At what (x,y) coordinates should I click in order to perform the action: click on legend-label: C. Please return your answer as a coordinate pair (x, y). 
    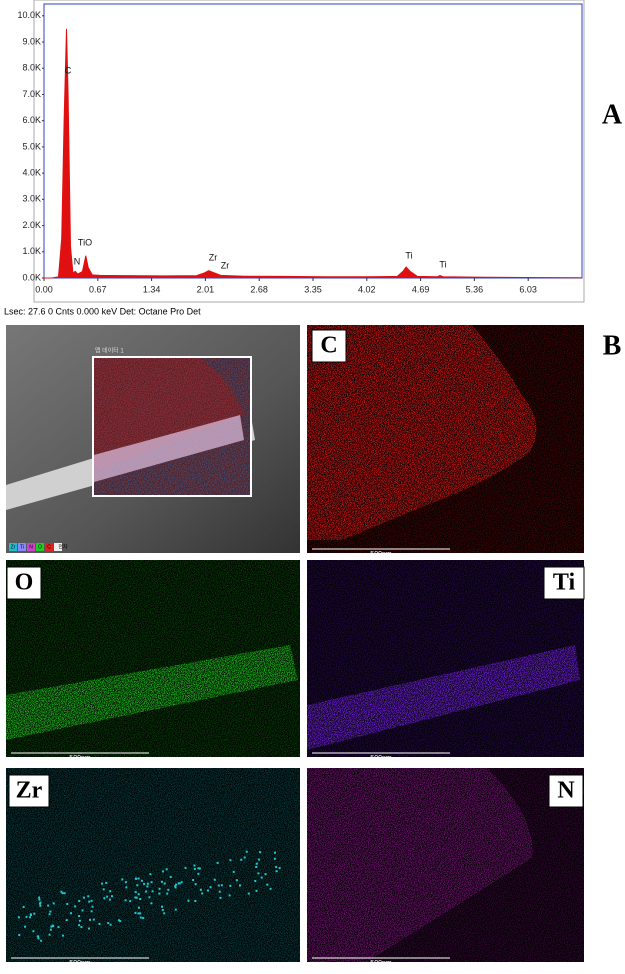
    Looking at the image, I should click on (49, 547).